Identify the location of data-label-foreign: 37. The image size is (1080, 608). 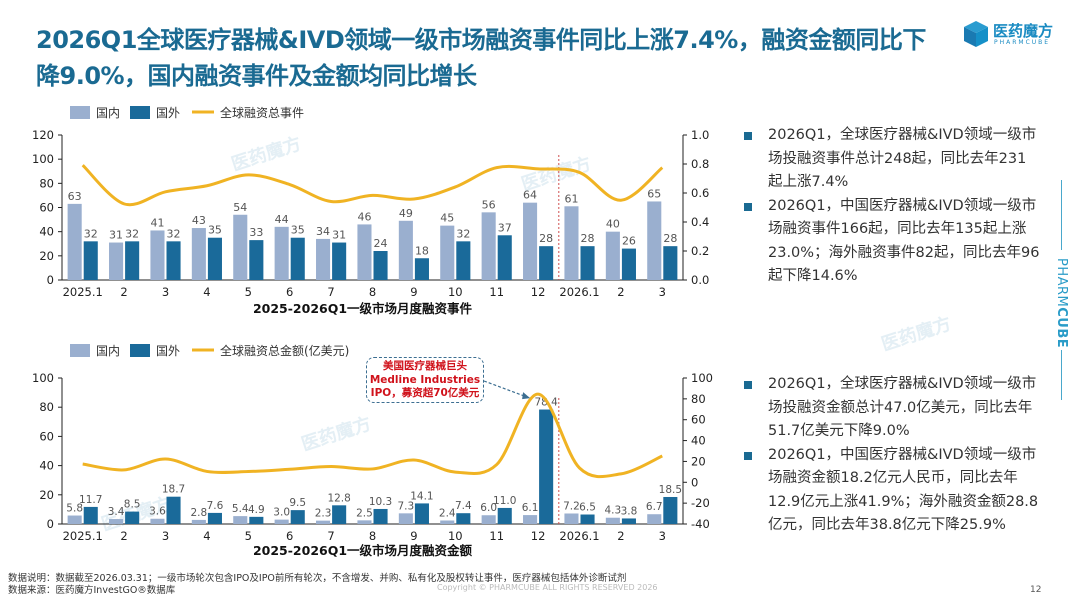
(505, 227).